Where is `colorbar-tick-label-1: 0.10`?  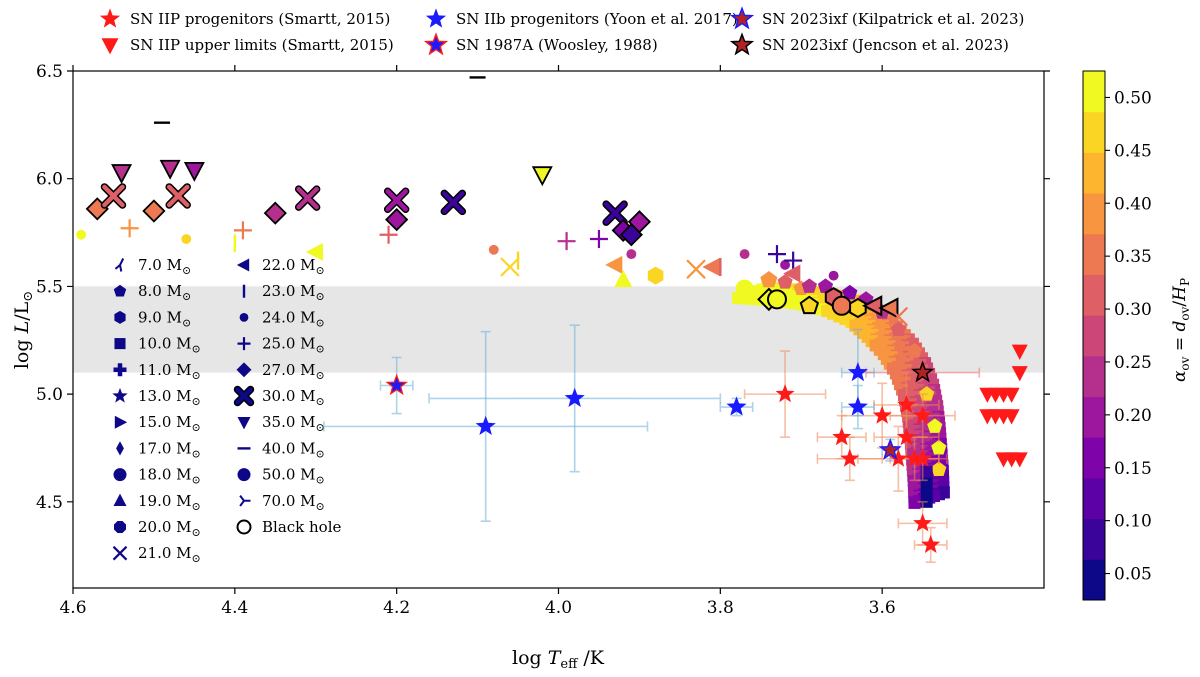 colorbar-tick-label-1: 0.10 is located at coordinates (1133, 522).